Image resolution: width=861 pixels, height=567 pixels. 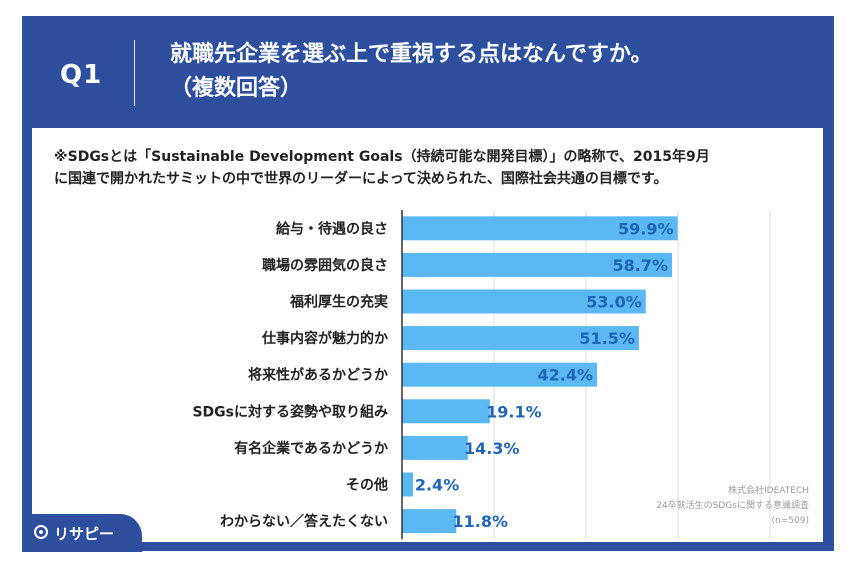 I want to click on question-number: Q1, so click(x=81, y=75).